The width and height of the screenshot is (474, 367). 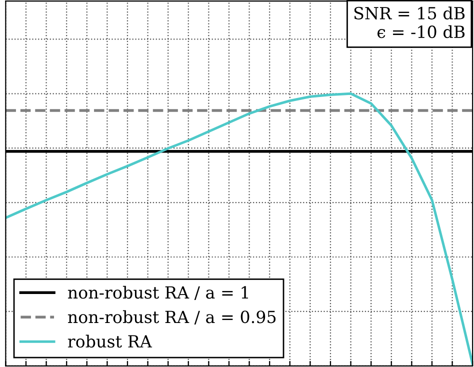 I want to click on legend-label: non-robust RA / a = 1, so click(x=158, y=293).